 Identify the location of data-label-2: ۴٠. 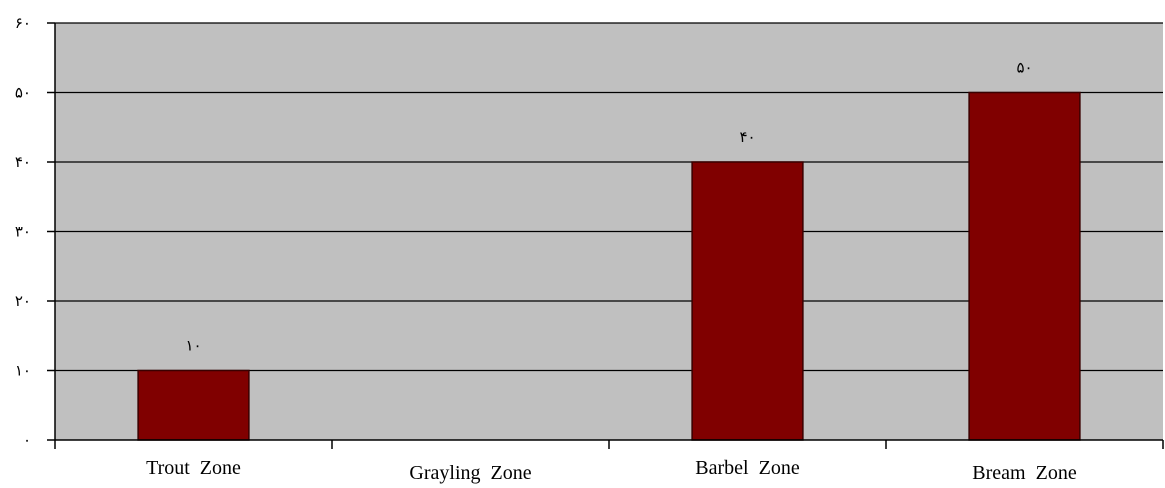
(747, 137).